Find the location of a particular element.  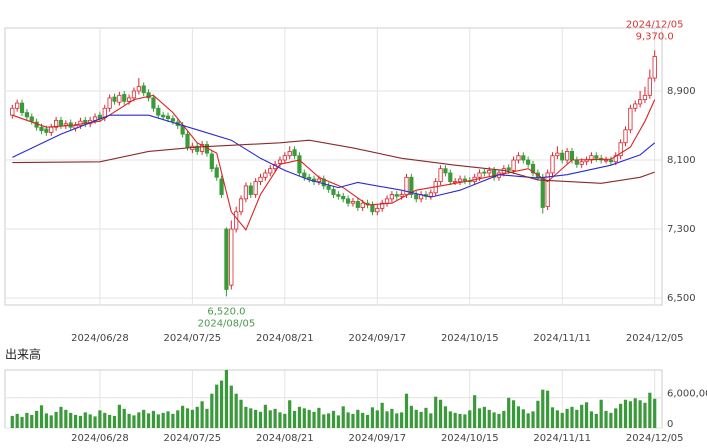

moving-average-line is located at coordinates (333, 161).